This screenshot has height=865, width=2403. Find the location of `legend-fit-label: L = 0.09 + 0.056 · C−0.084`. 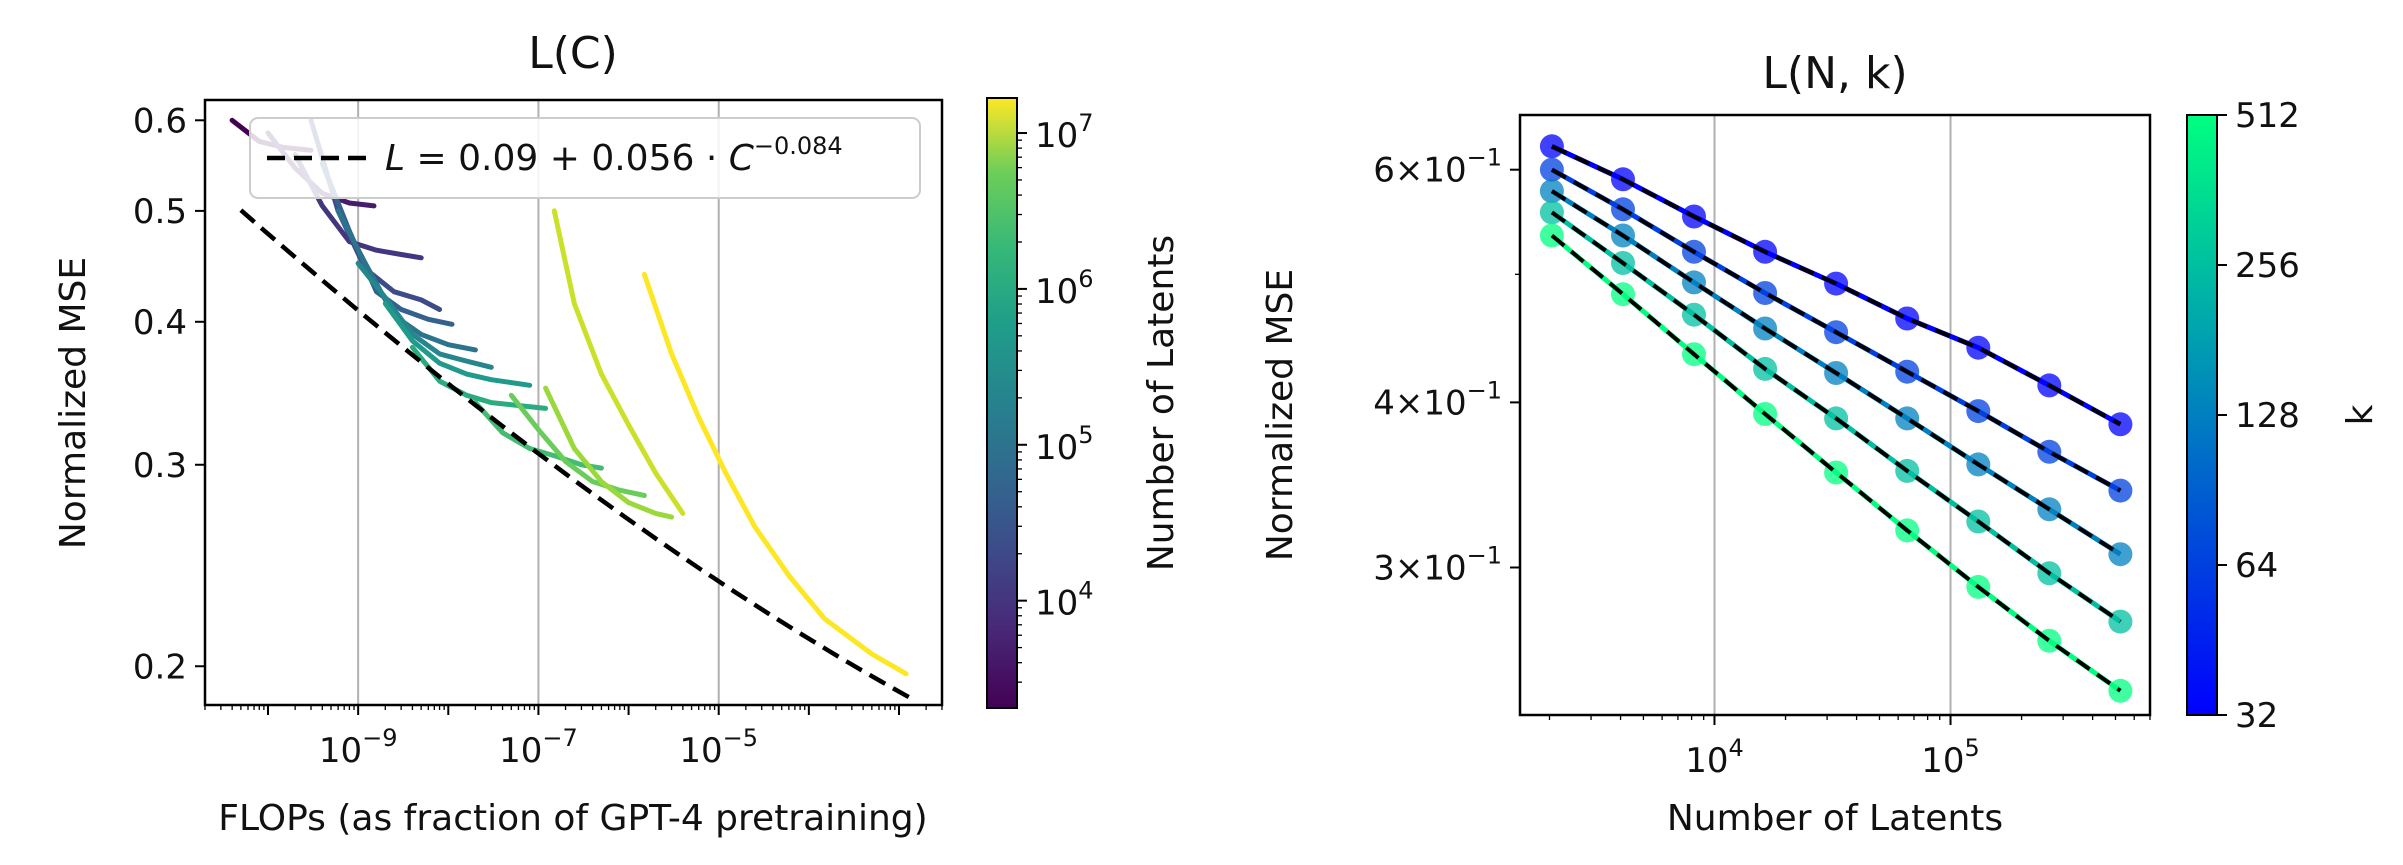

legend-fit-label: L = 0.09 + 0.056 · C−0.084 is located at coordinates (614, 155).